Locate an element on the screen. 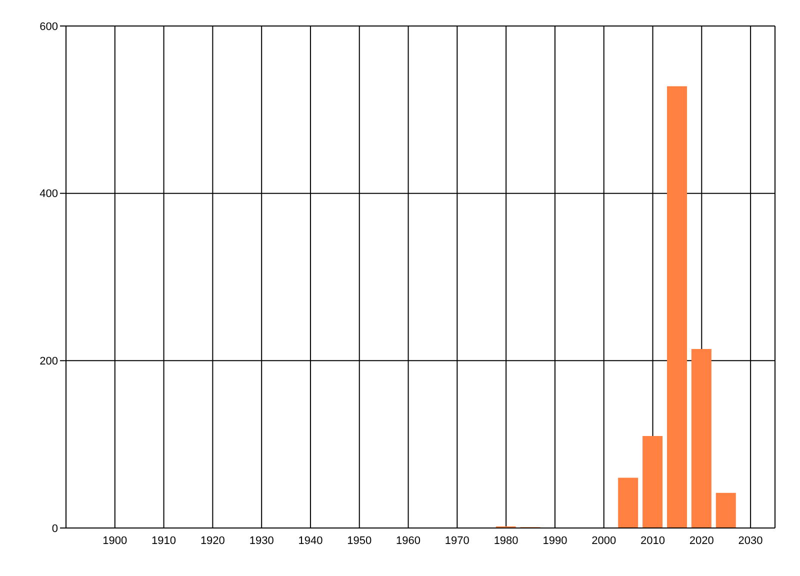 This screenshot has height=576, width=800. x-tick-label: 1940 is located at coordinates (310, 540).